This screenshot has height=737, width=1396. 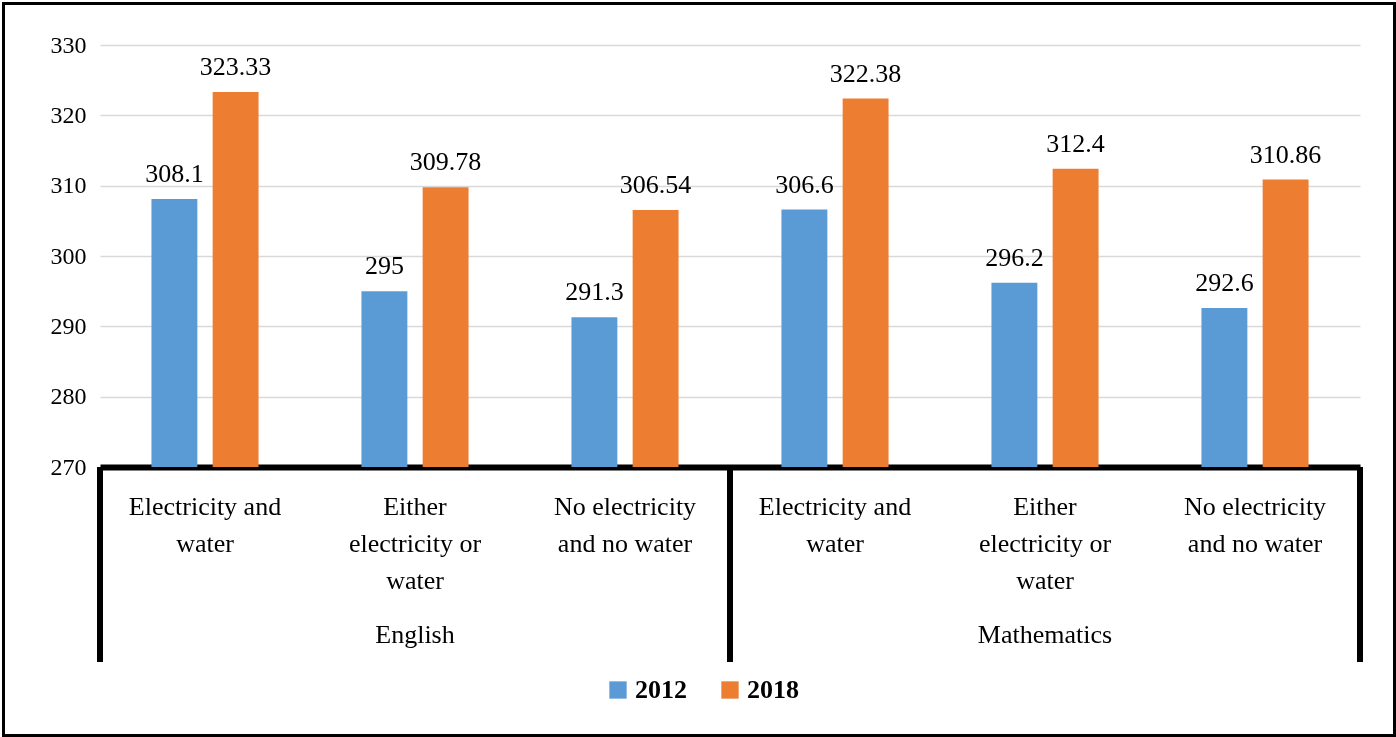 What do you see at coordinates (804, 184) in the screenshot?
I see `data-label: 306.6` at bounding box center [804, 184].